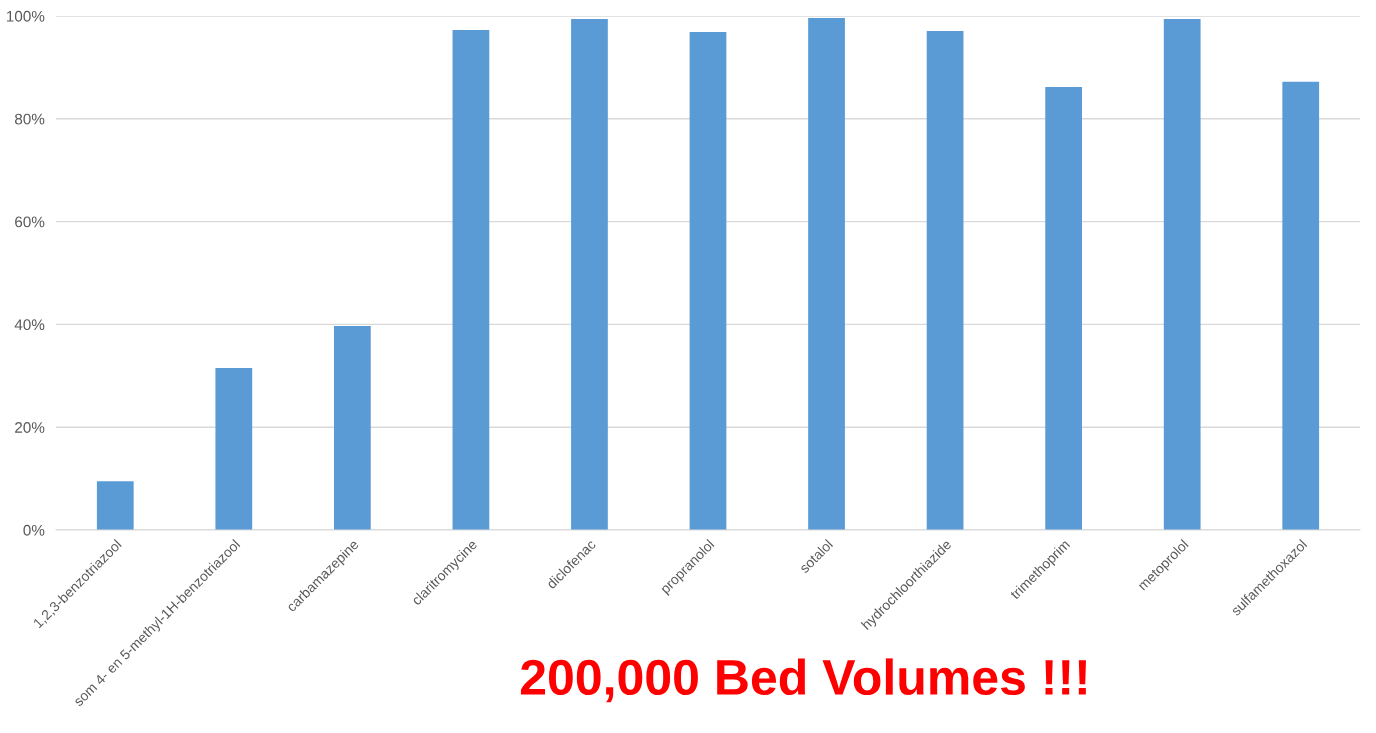 The height and width of the screenshot is (733, 1376). What do you see at coordinates (25, 16) in the screenshot?
I see `y-tick-label: 100%` at bounding box center [25, 16].